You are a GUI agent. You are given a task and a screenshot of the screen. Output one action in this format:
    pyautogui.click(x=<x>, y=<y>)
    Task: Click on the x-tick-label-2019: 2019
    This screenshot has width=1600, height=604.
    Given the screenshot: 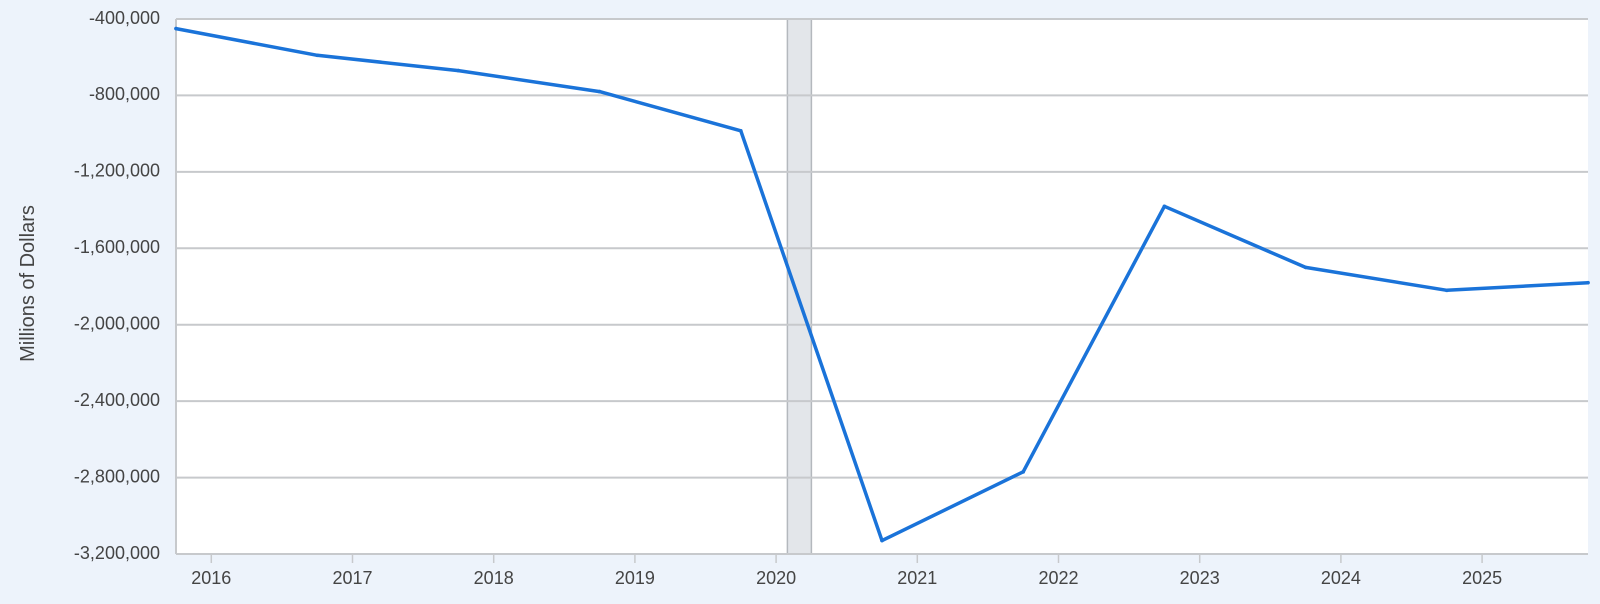 What is the action you would take?
    pyautogui.click(x=635, y=578)
    